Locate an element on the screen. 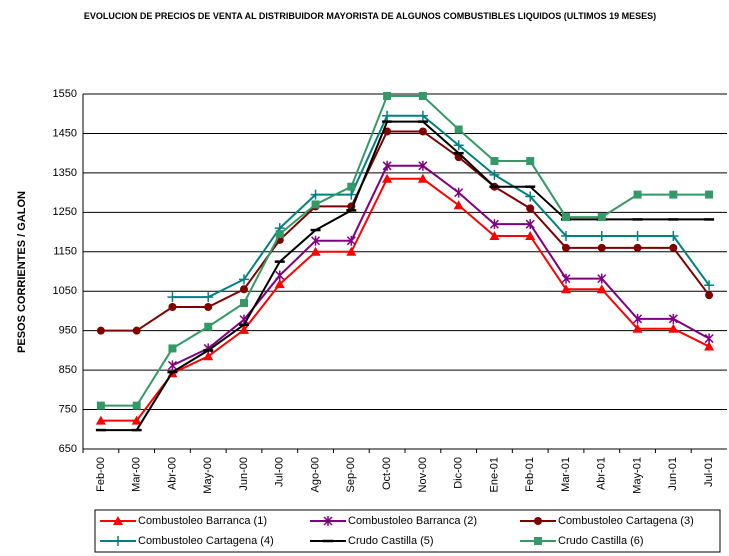 The width and height of the screenshot is (729, 556). x-tick-label: Oct-00 is located at coordinates (387, 473).